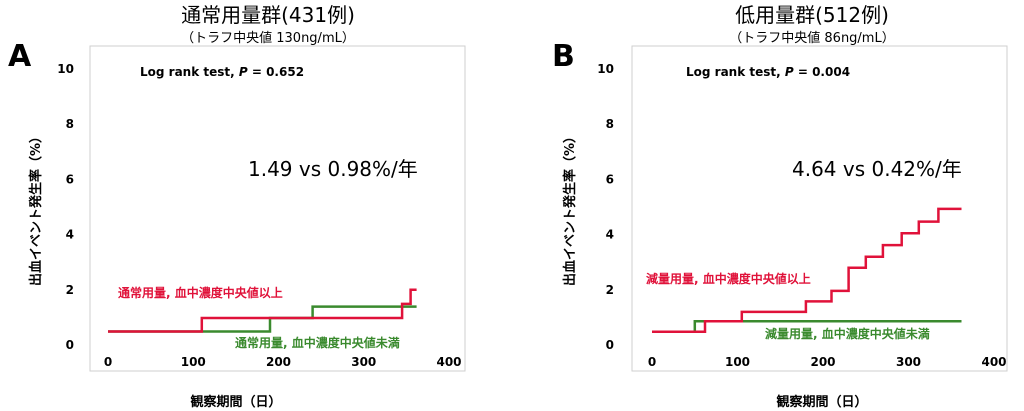 The image size is (1024, 411). Describe the element at coordinates (65, 69) in the screenshot. I see `y-tick-label-a-5: 10` at that location.